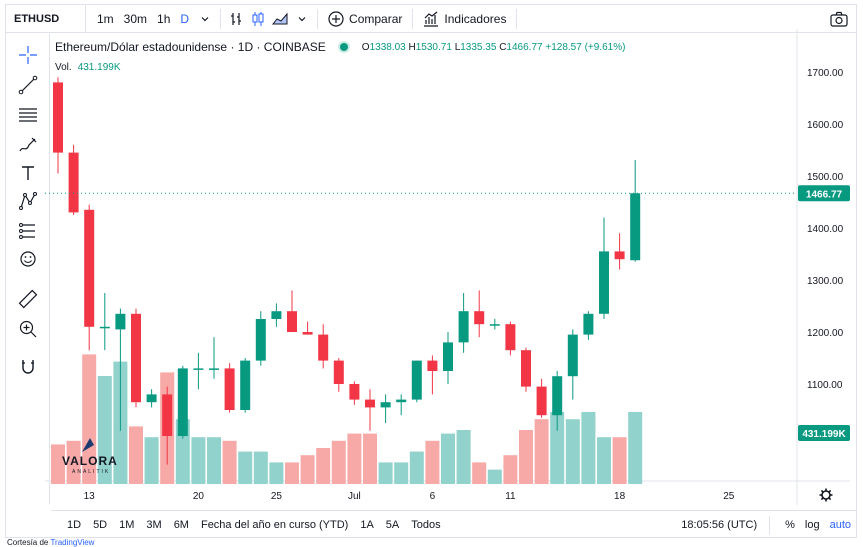  What do you see at coordinates (433, 496) in the screenshot?
I see `time-tick-label: 6` at bounding box center [433, 496].